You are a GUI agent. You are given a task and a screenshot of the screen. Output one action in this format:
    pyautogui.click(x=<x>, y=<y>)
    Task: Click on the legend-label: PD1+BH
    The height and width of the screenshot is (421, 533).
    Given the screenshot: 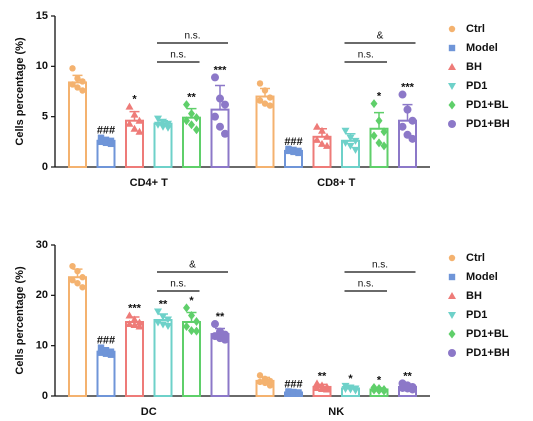 What is the action you would take?
    pyautogui.click(x=488, y=124)
    